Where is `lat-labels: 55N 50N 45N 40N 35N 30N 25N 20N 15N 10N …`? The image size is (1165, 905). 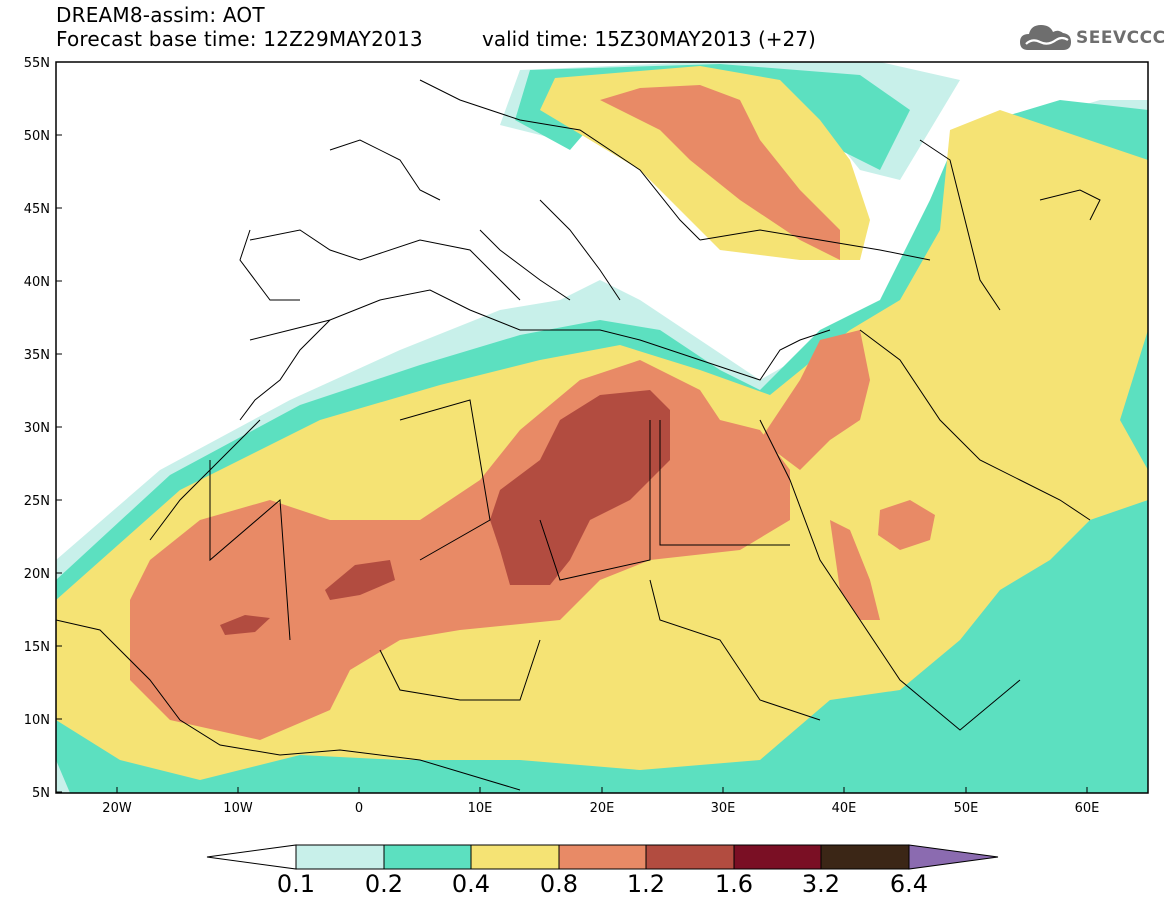
lat-labels: 55N 50N 45N 40N 35N 30N 25N 20N 15N 10N … is located at coordinates (37, 428).